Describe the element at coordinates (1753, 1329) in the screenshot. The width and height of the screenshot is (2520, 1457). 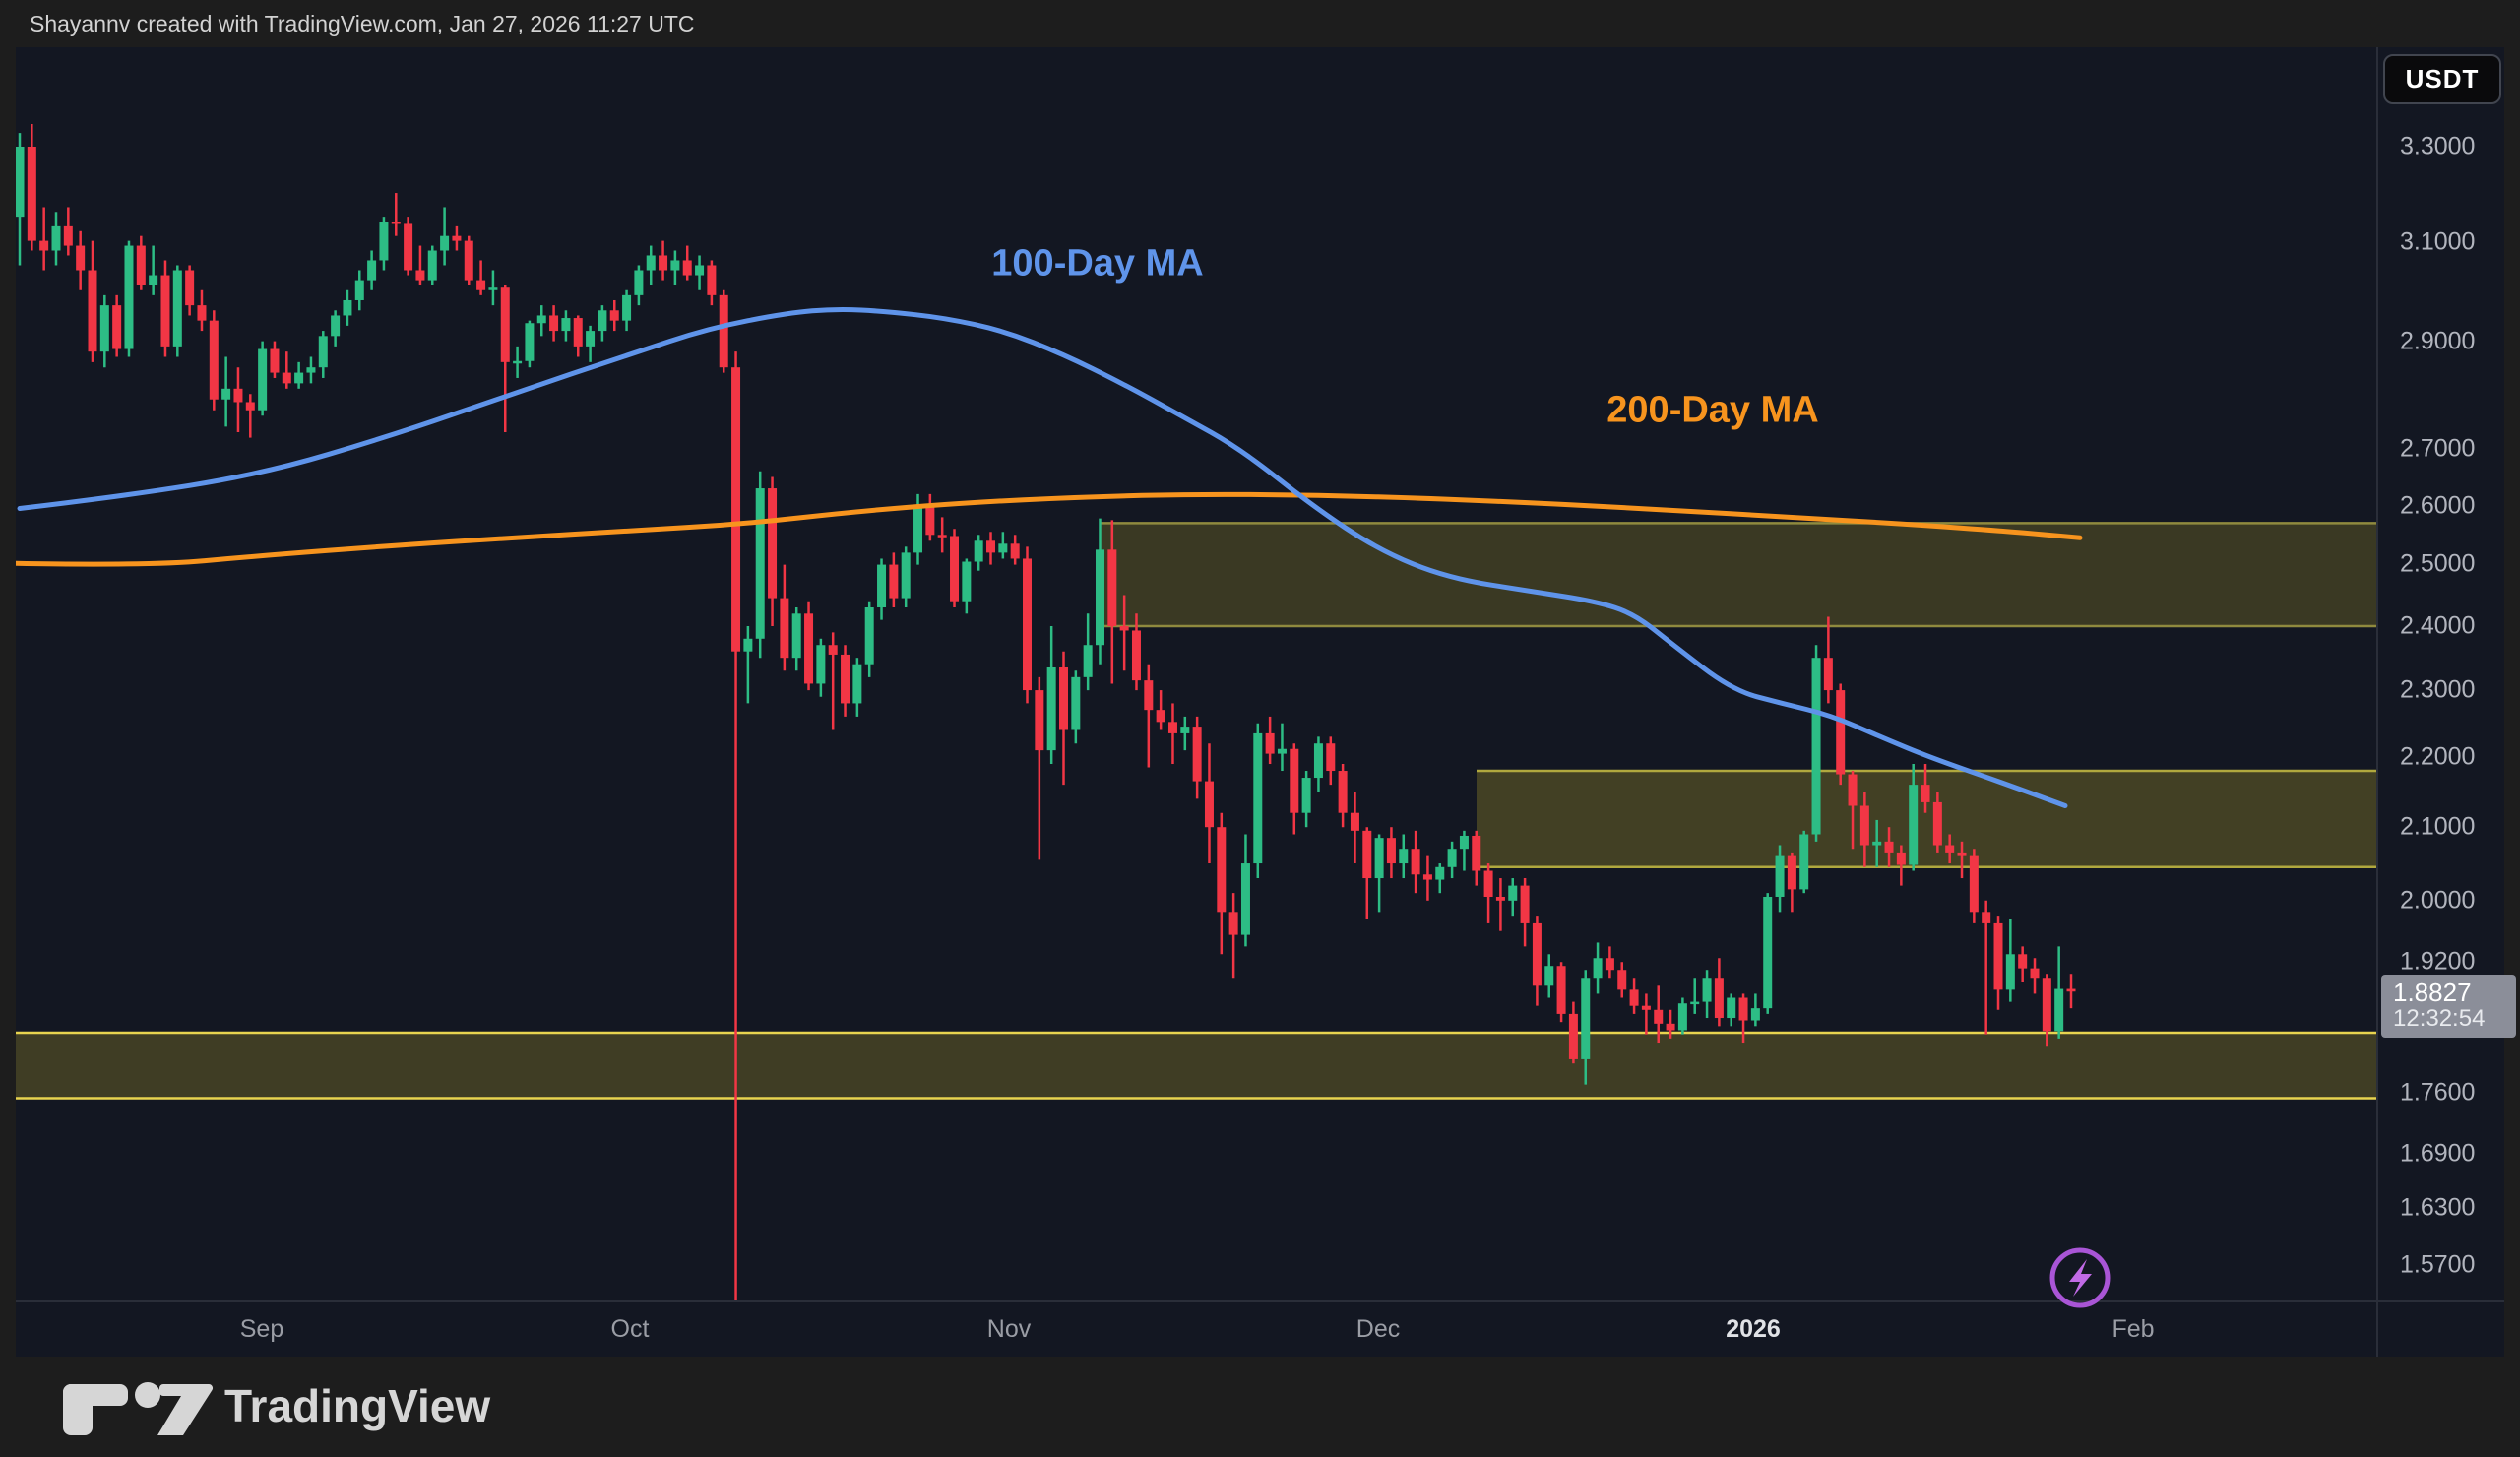
I see `time-tick-2026: 2026` at that location.